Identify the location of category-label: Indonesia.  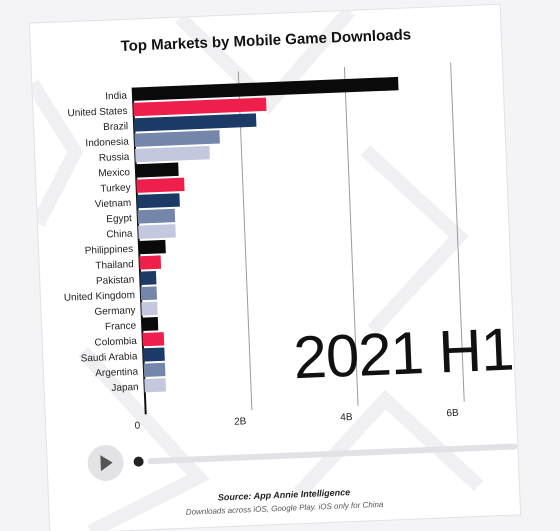
(107, 142).